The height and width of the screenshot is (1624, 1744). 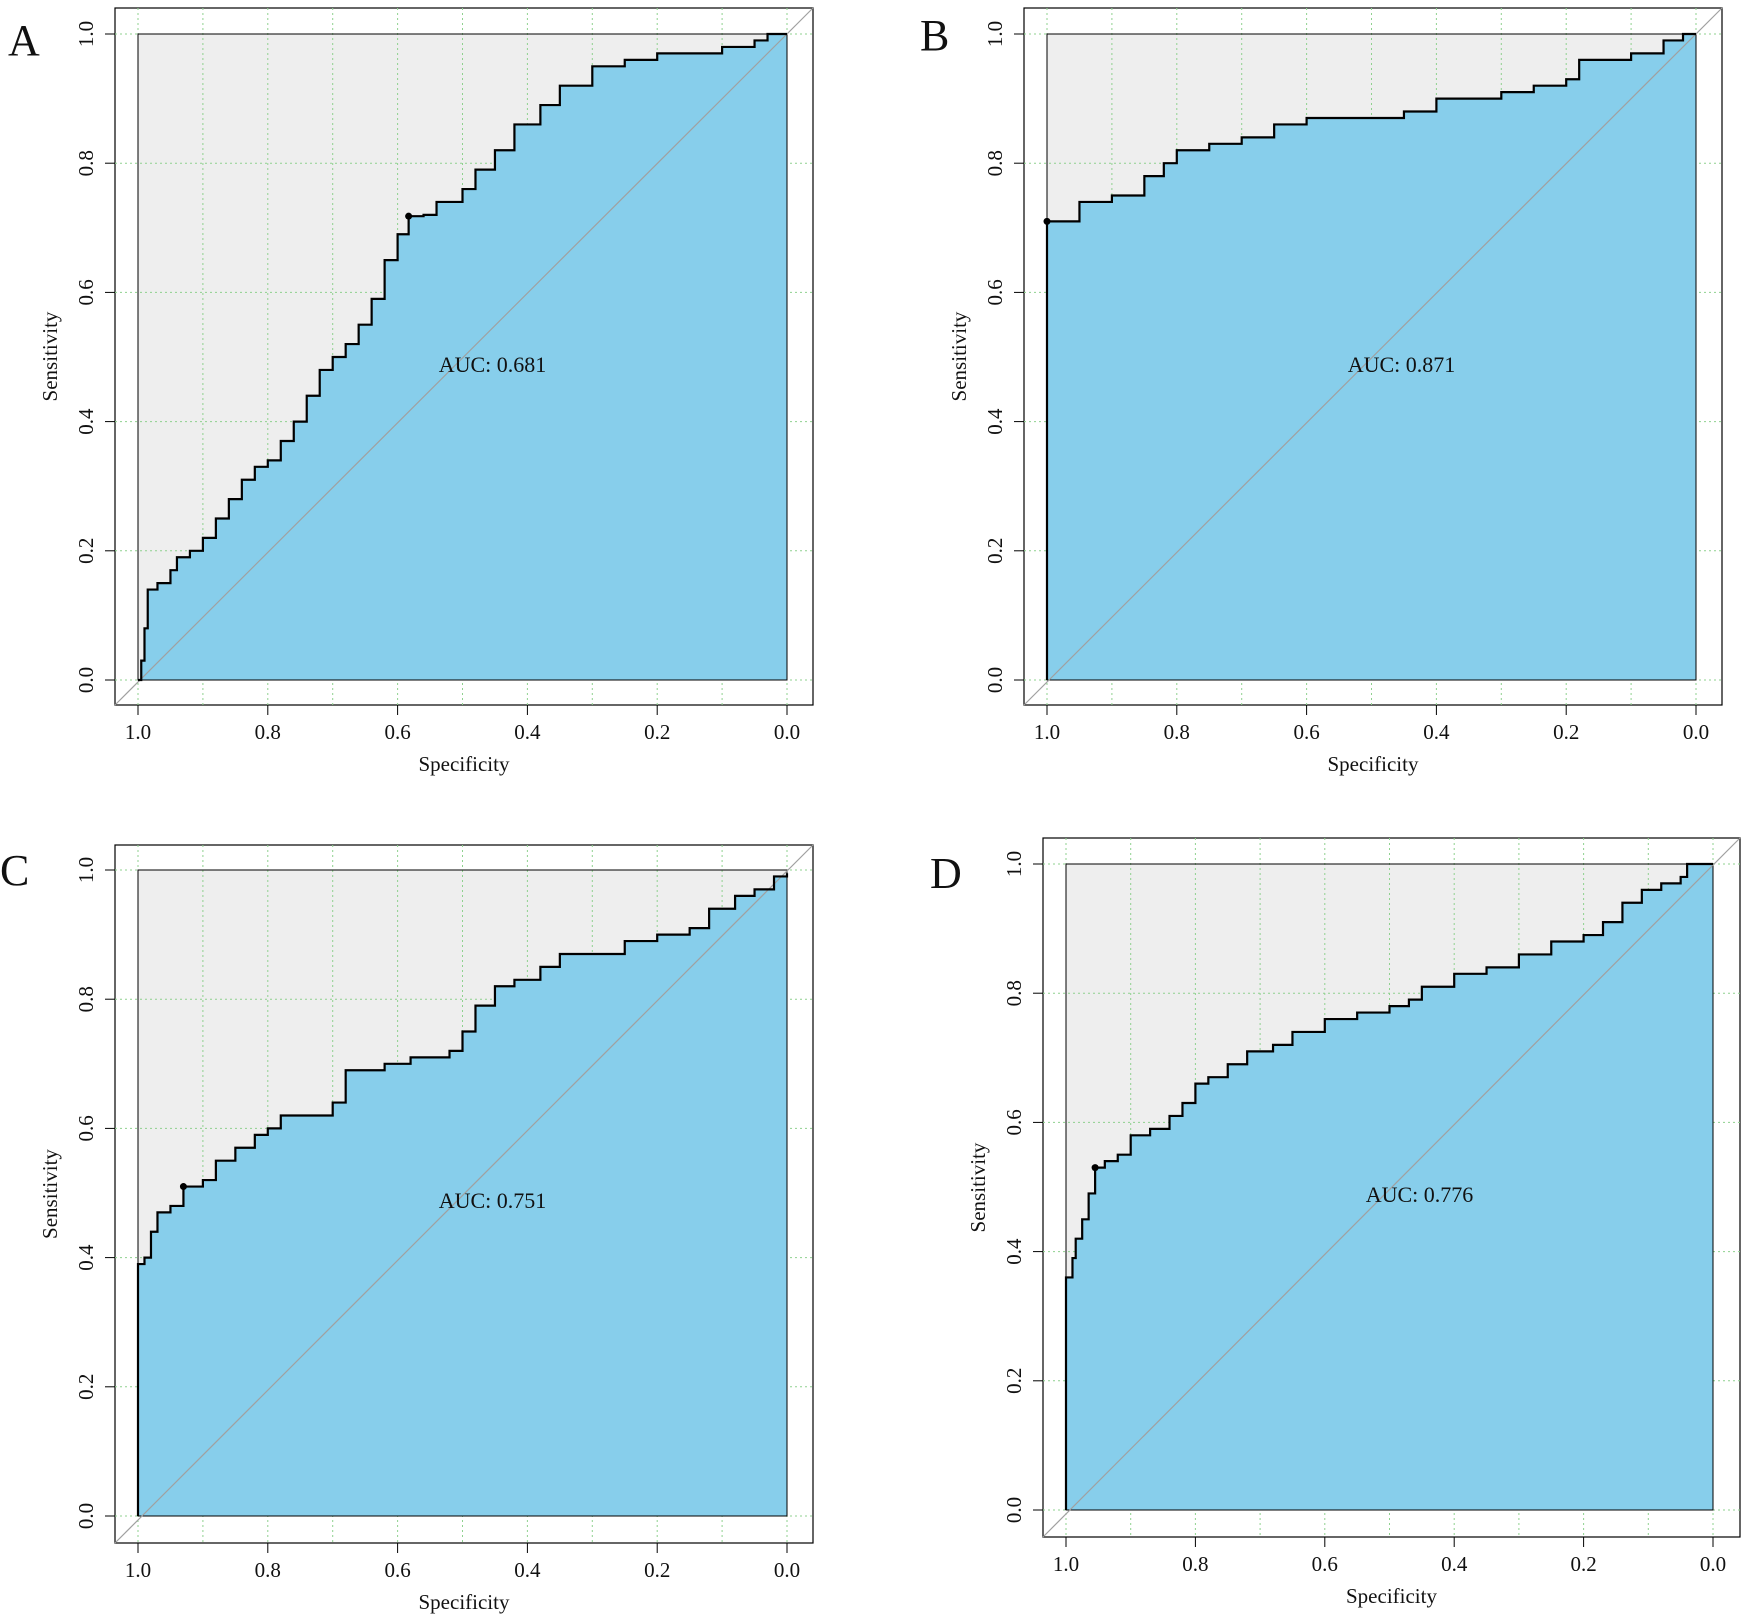 What do you see at coordinates (946, 873) in the screenshot?
I see `panel-letter: D` at bounding box center [946, 873].